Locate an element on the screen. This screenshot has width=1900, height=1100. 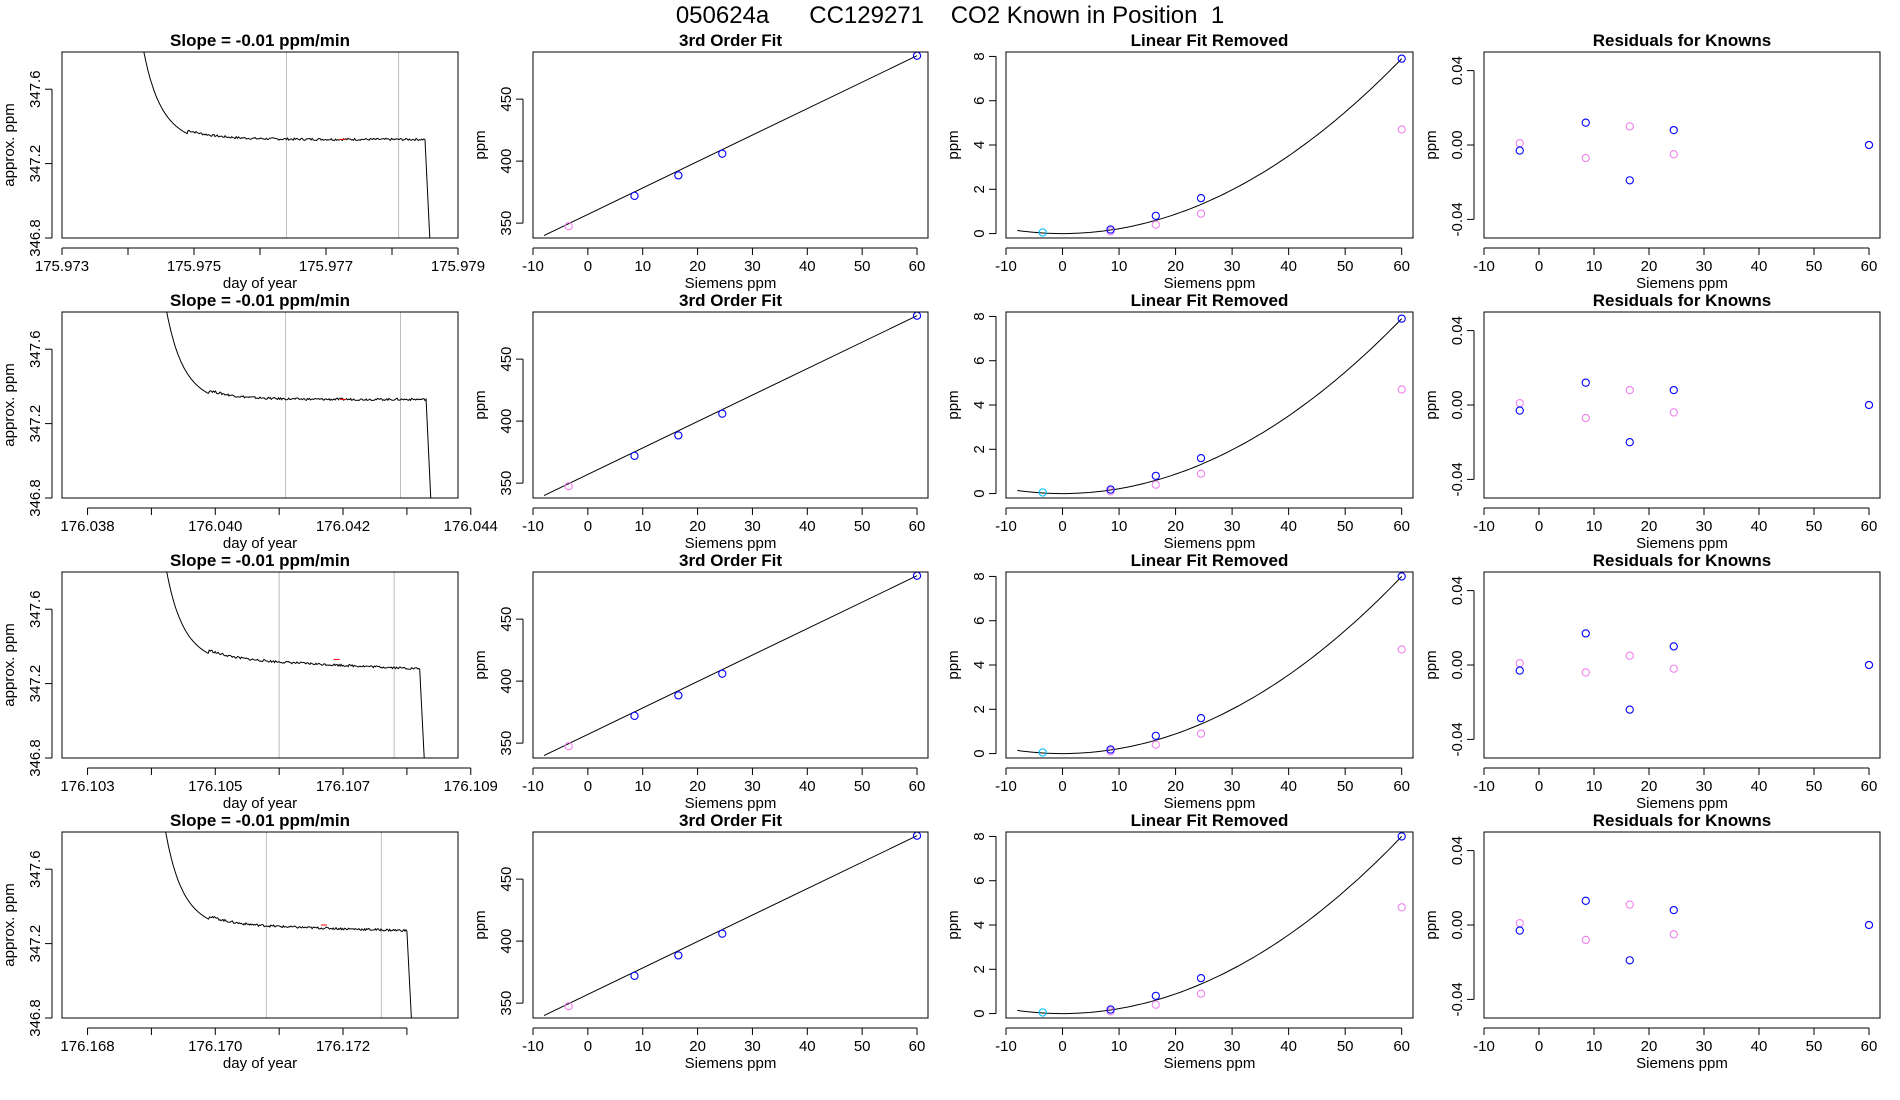
y-tick-label: 350 is located at coordinates (506, 223).